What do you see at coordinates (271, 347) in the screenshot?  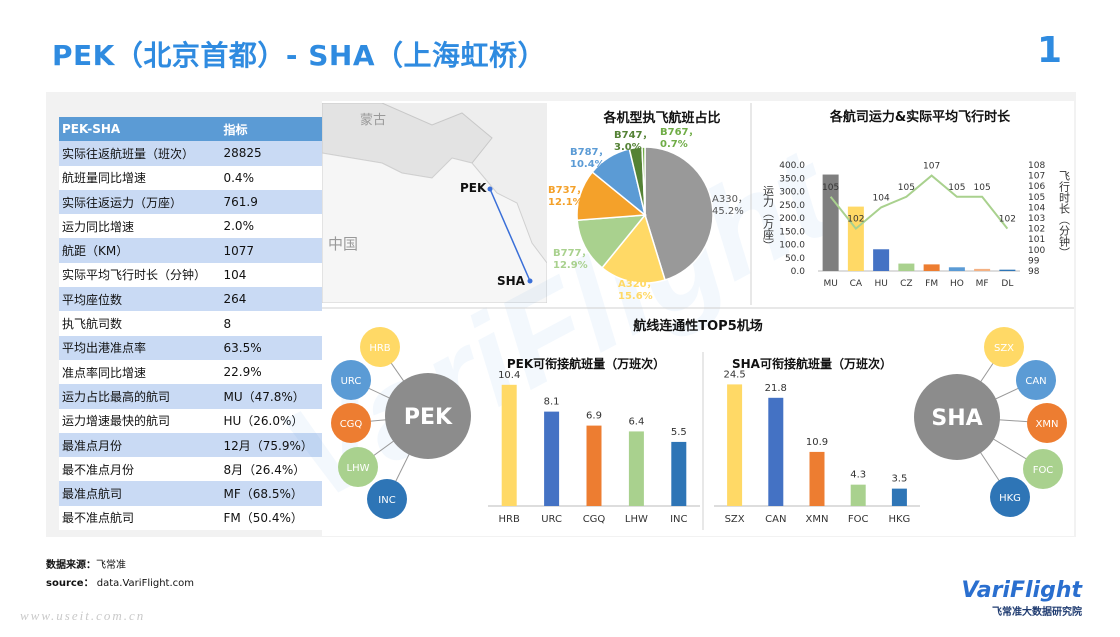 I see `metric-value: 63.5%` at bounding box center [271, 347].